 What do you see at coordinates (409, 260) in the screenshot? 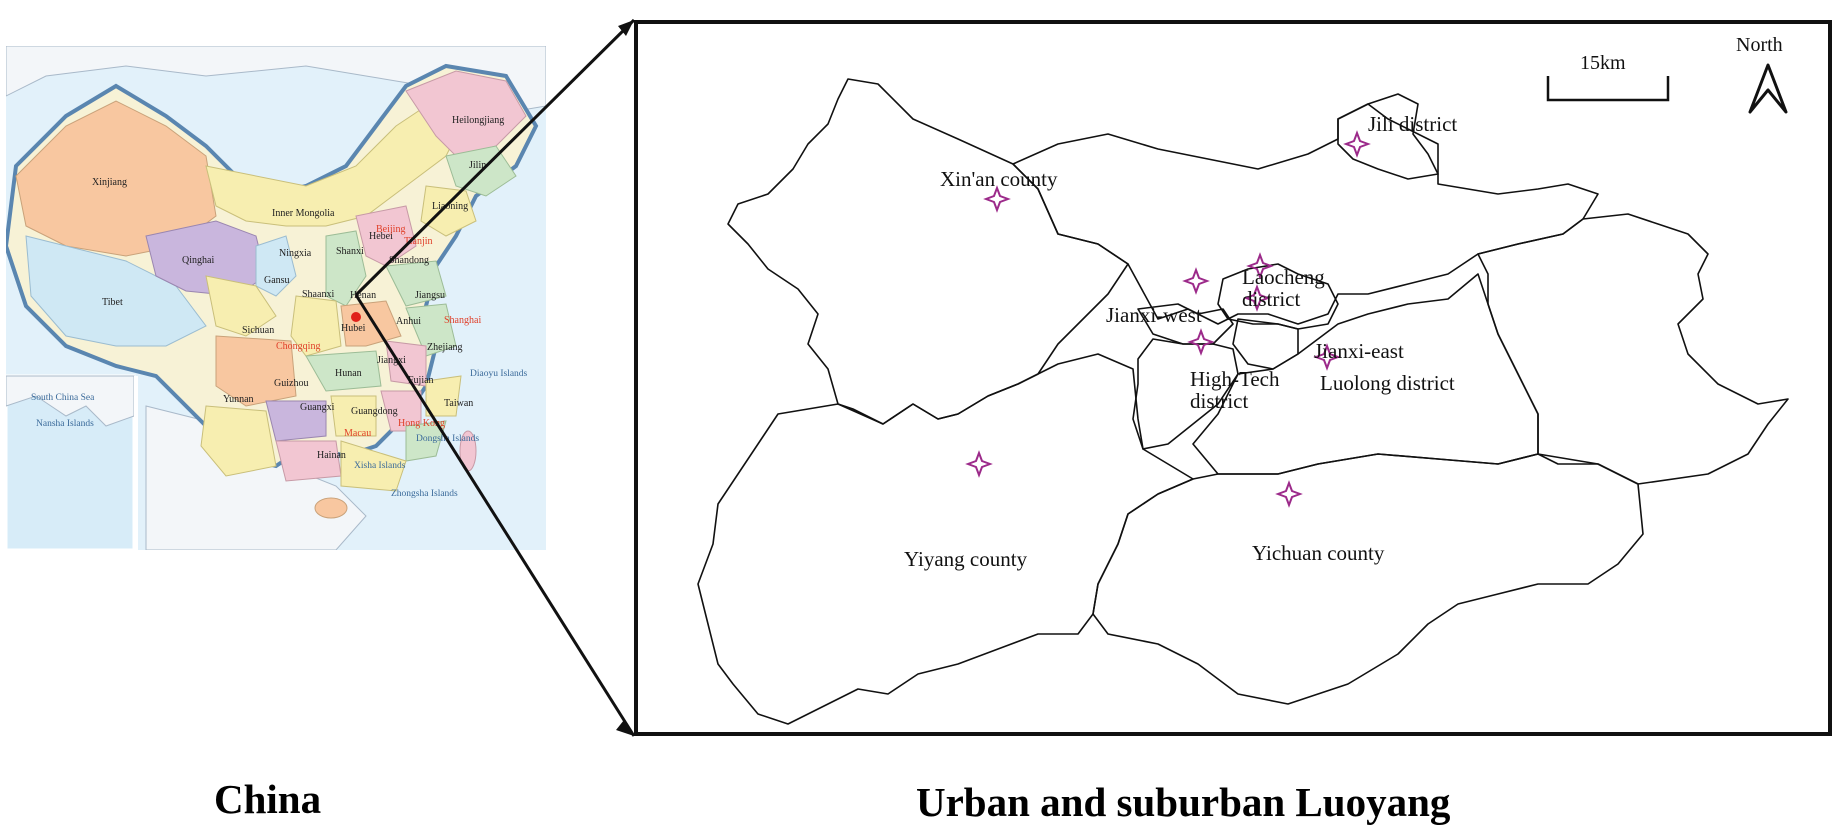
I see `label-shandong: Shandong` at bounding box center [409, 260].